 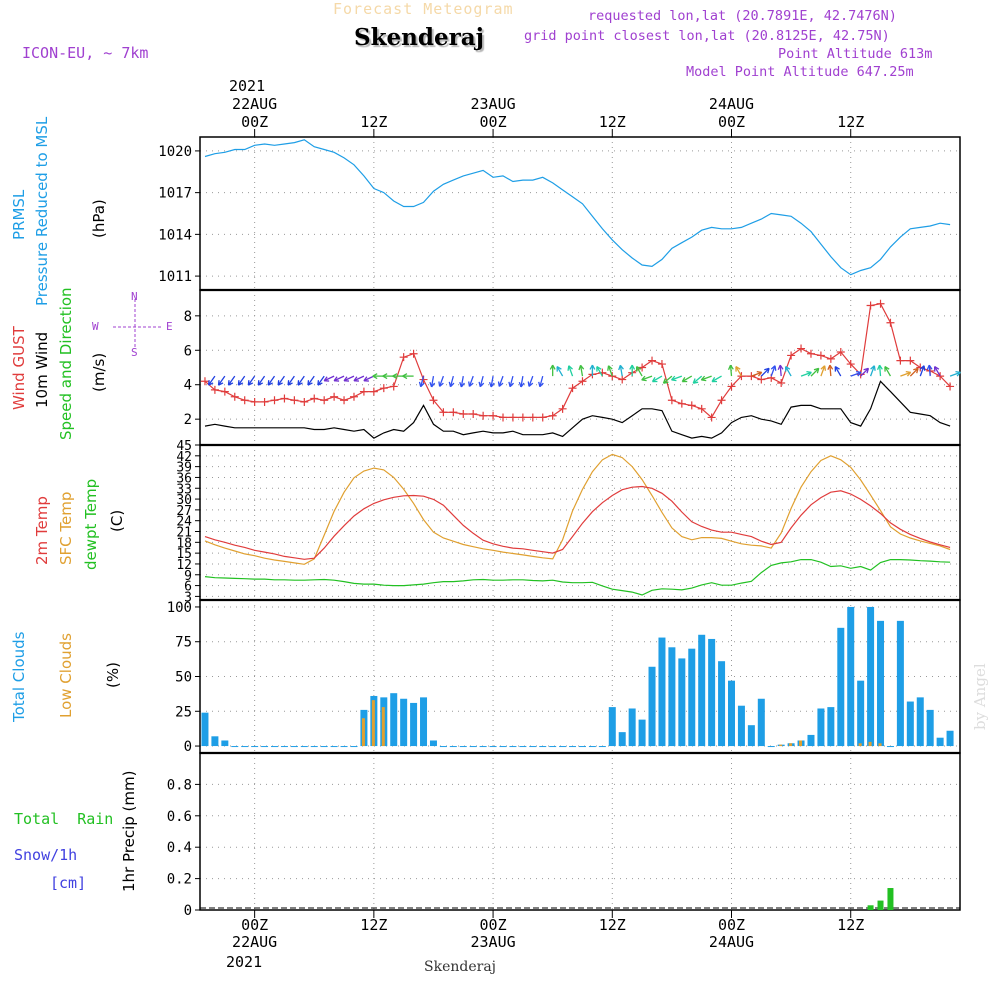 What do you see at coordinates (175, 152) in the screenshot?
I see `y-tick-label: 1020` at bounding box center [175, 152].